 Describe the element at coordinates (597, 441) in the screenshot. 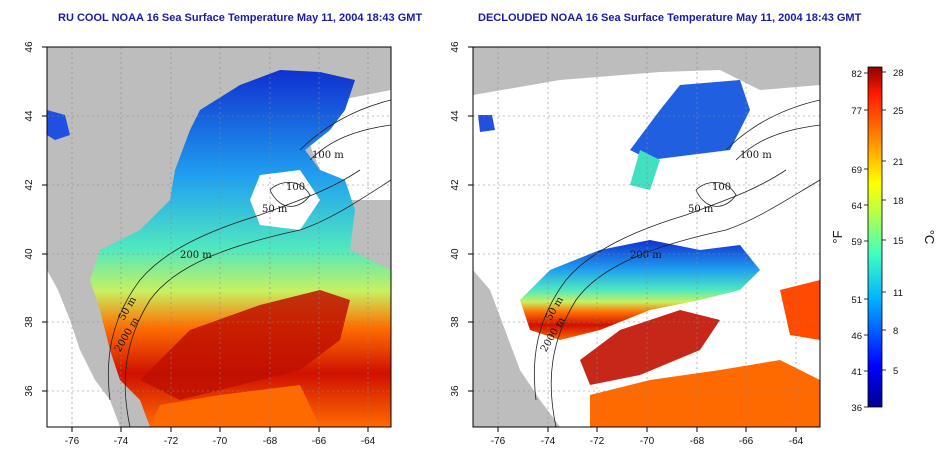

I see `right-lon-tick: -72` at that location.